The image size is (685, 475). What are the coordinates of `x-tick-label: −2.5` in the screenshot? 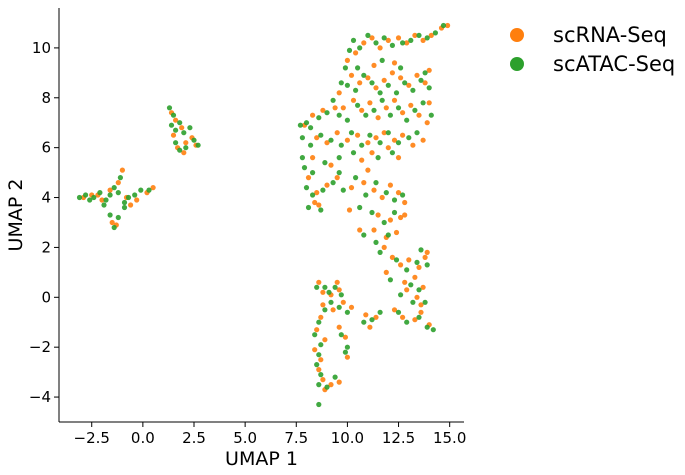 It's located at (92, 438).